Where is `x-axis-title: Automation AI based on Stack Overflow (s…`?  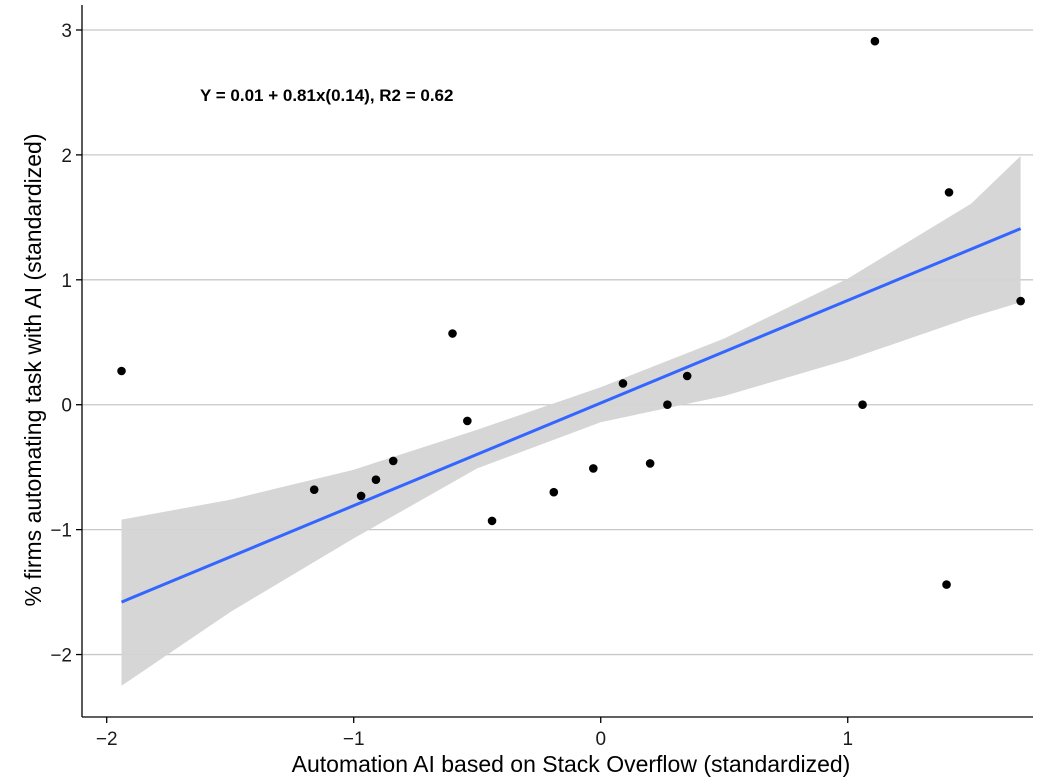
x-axis-title: Automation AI based on Stack Overflow (s… is located at coordinates (571, 764).